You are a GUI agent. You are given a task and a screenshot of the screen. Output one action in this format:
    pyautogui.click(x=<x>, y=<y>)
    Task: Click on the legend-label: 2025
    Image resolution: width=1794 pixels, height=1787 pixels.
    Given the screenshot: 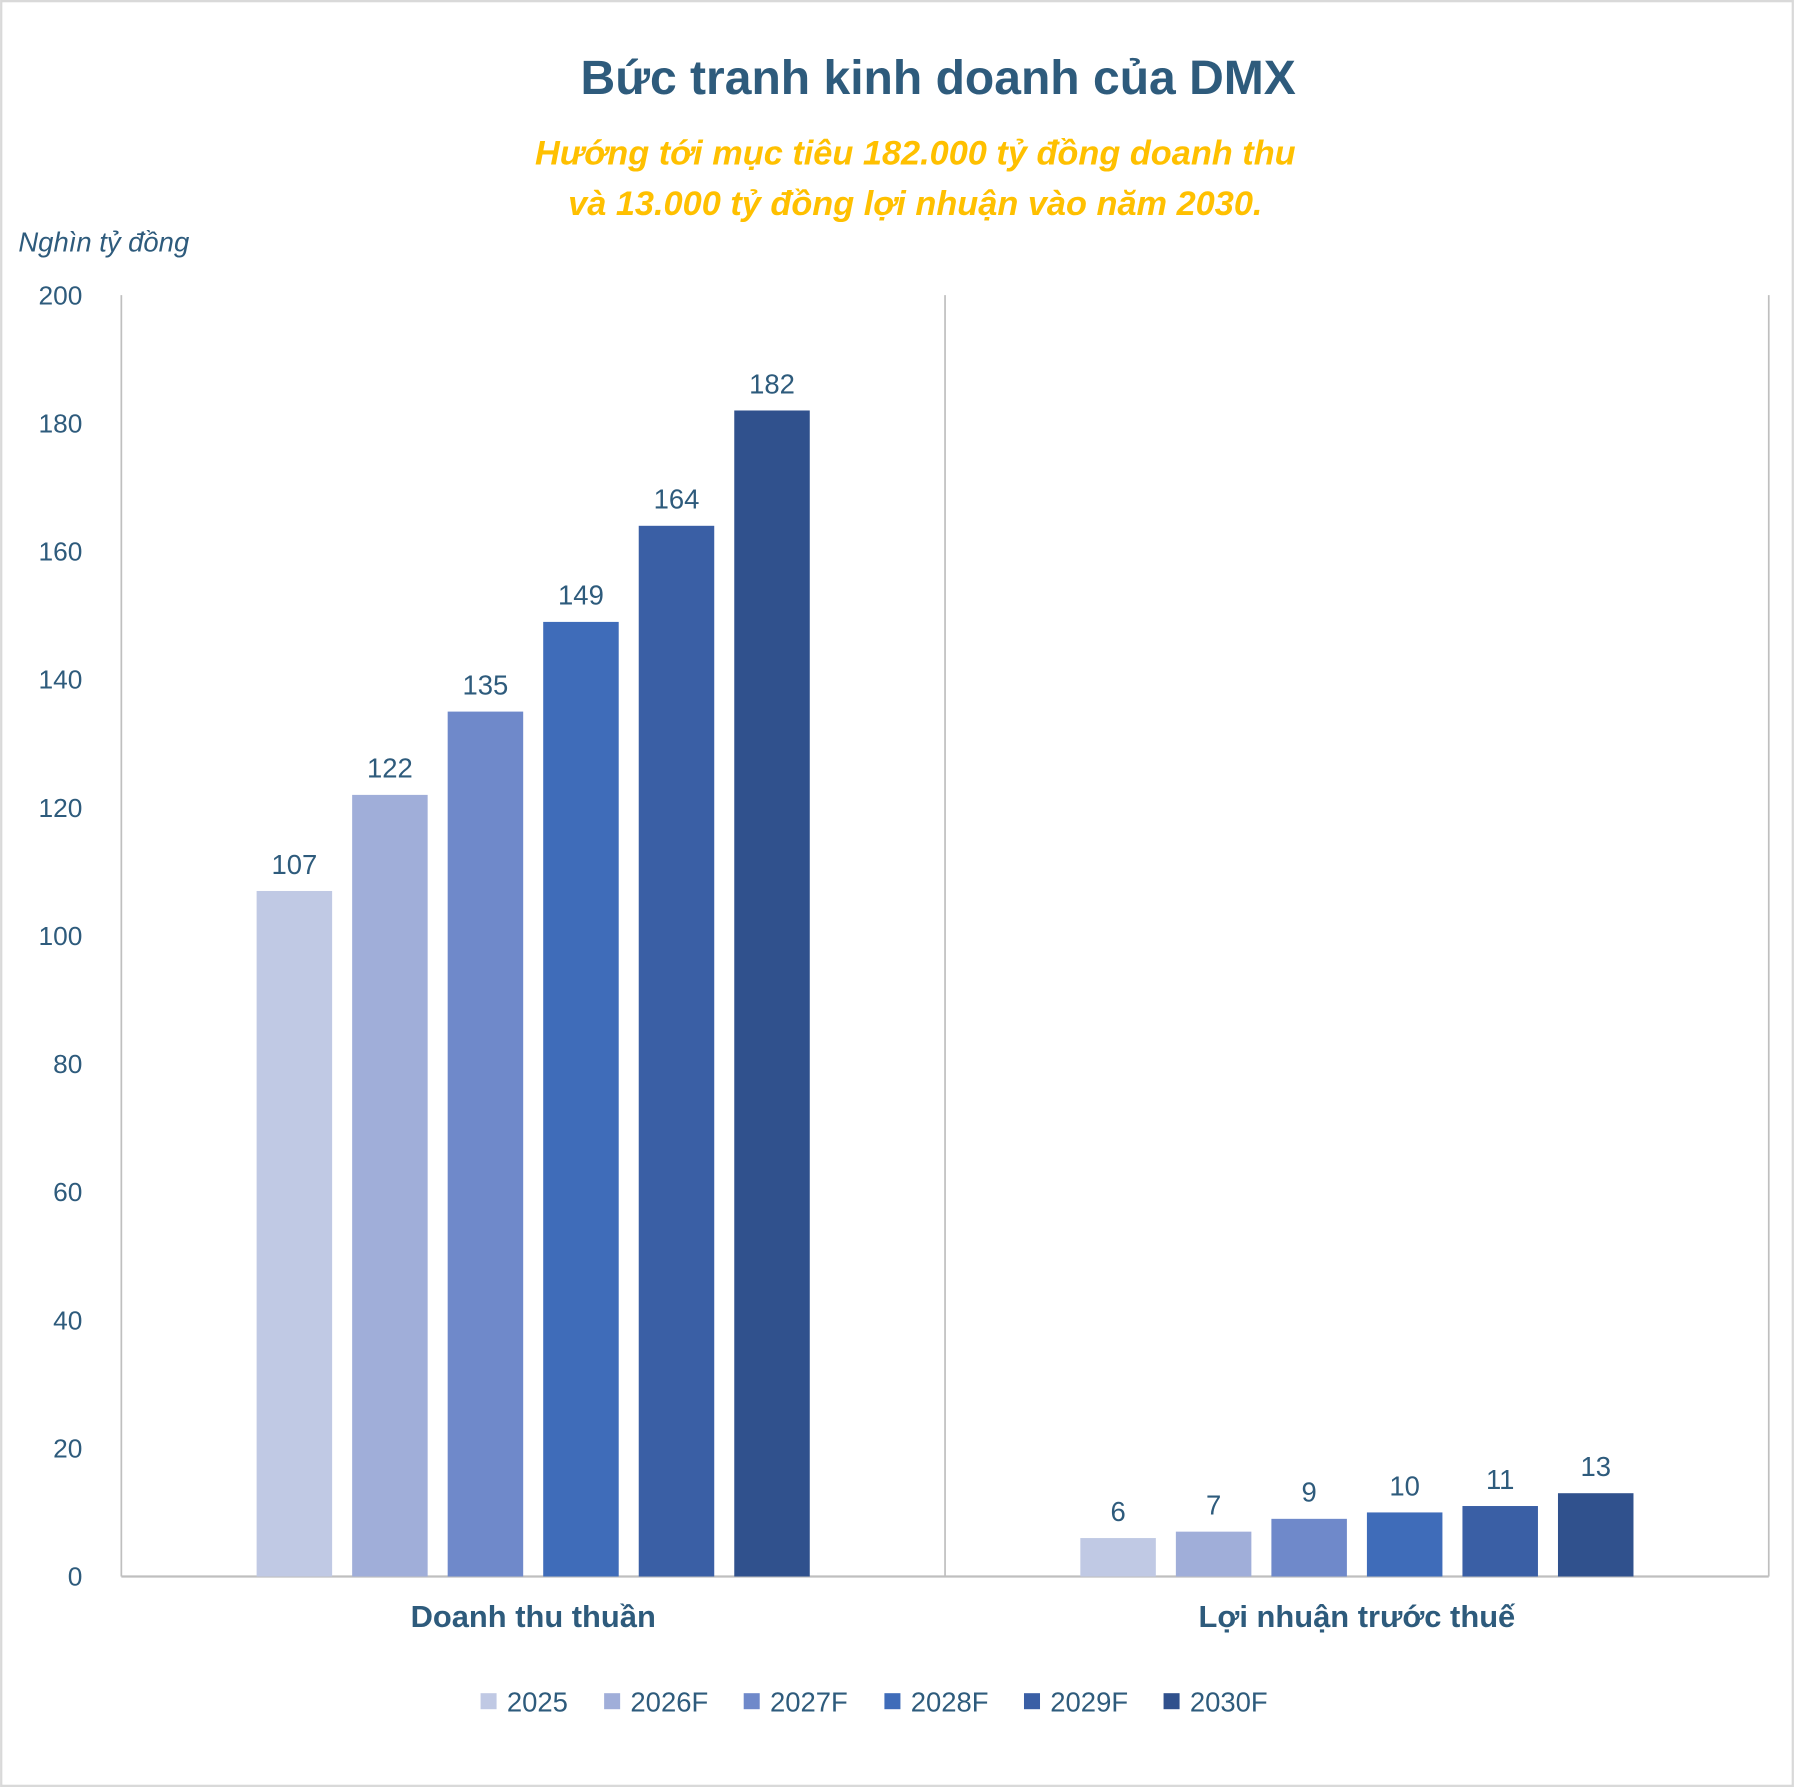 What is the action you would take?
    pyautogui.click(x=537, y=1701)
    